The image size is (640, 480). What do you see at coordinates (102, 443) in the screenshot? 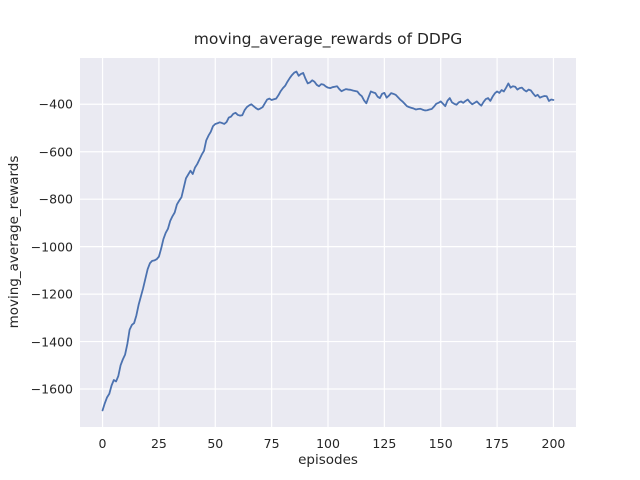
I see `x-tick-label: 0` at bounding box center [102, 443].